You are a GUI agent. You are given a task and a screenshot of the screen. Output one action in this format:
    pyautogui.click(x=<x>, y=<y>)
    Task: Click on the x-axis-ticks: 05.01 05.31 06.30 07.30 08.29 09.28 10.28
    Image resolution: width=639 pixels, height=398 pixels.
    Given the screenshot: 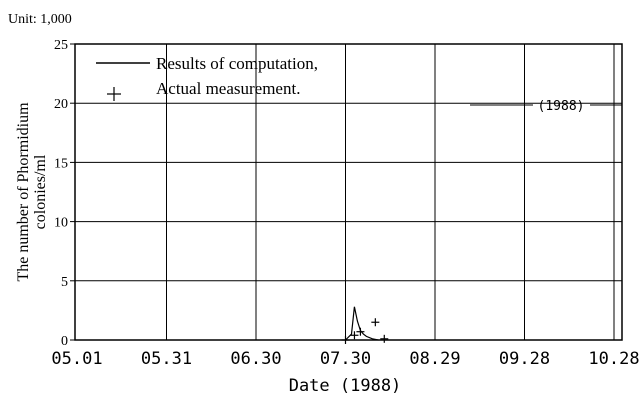 What is the action you would take?
    pyautogui.click(x=345, y=359)
    